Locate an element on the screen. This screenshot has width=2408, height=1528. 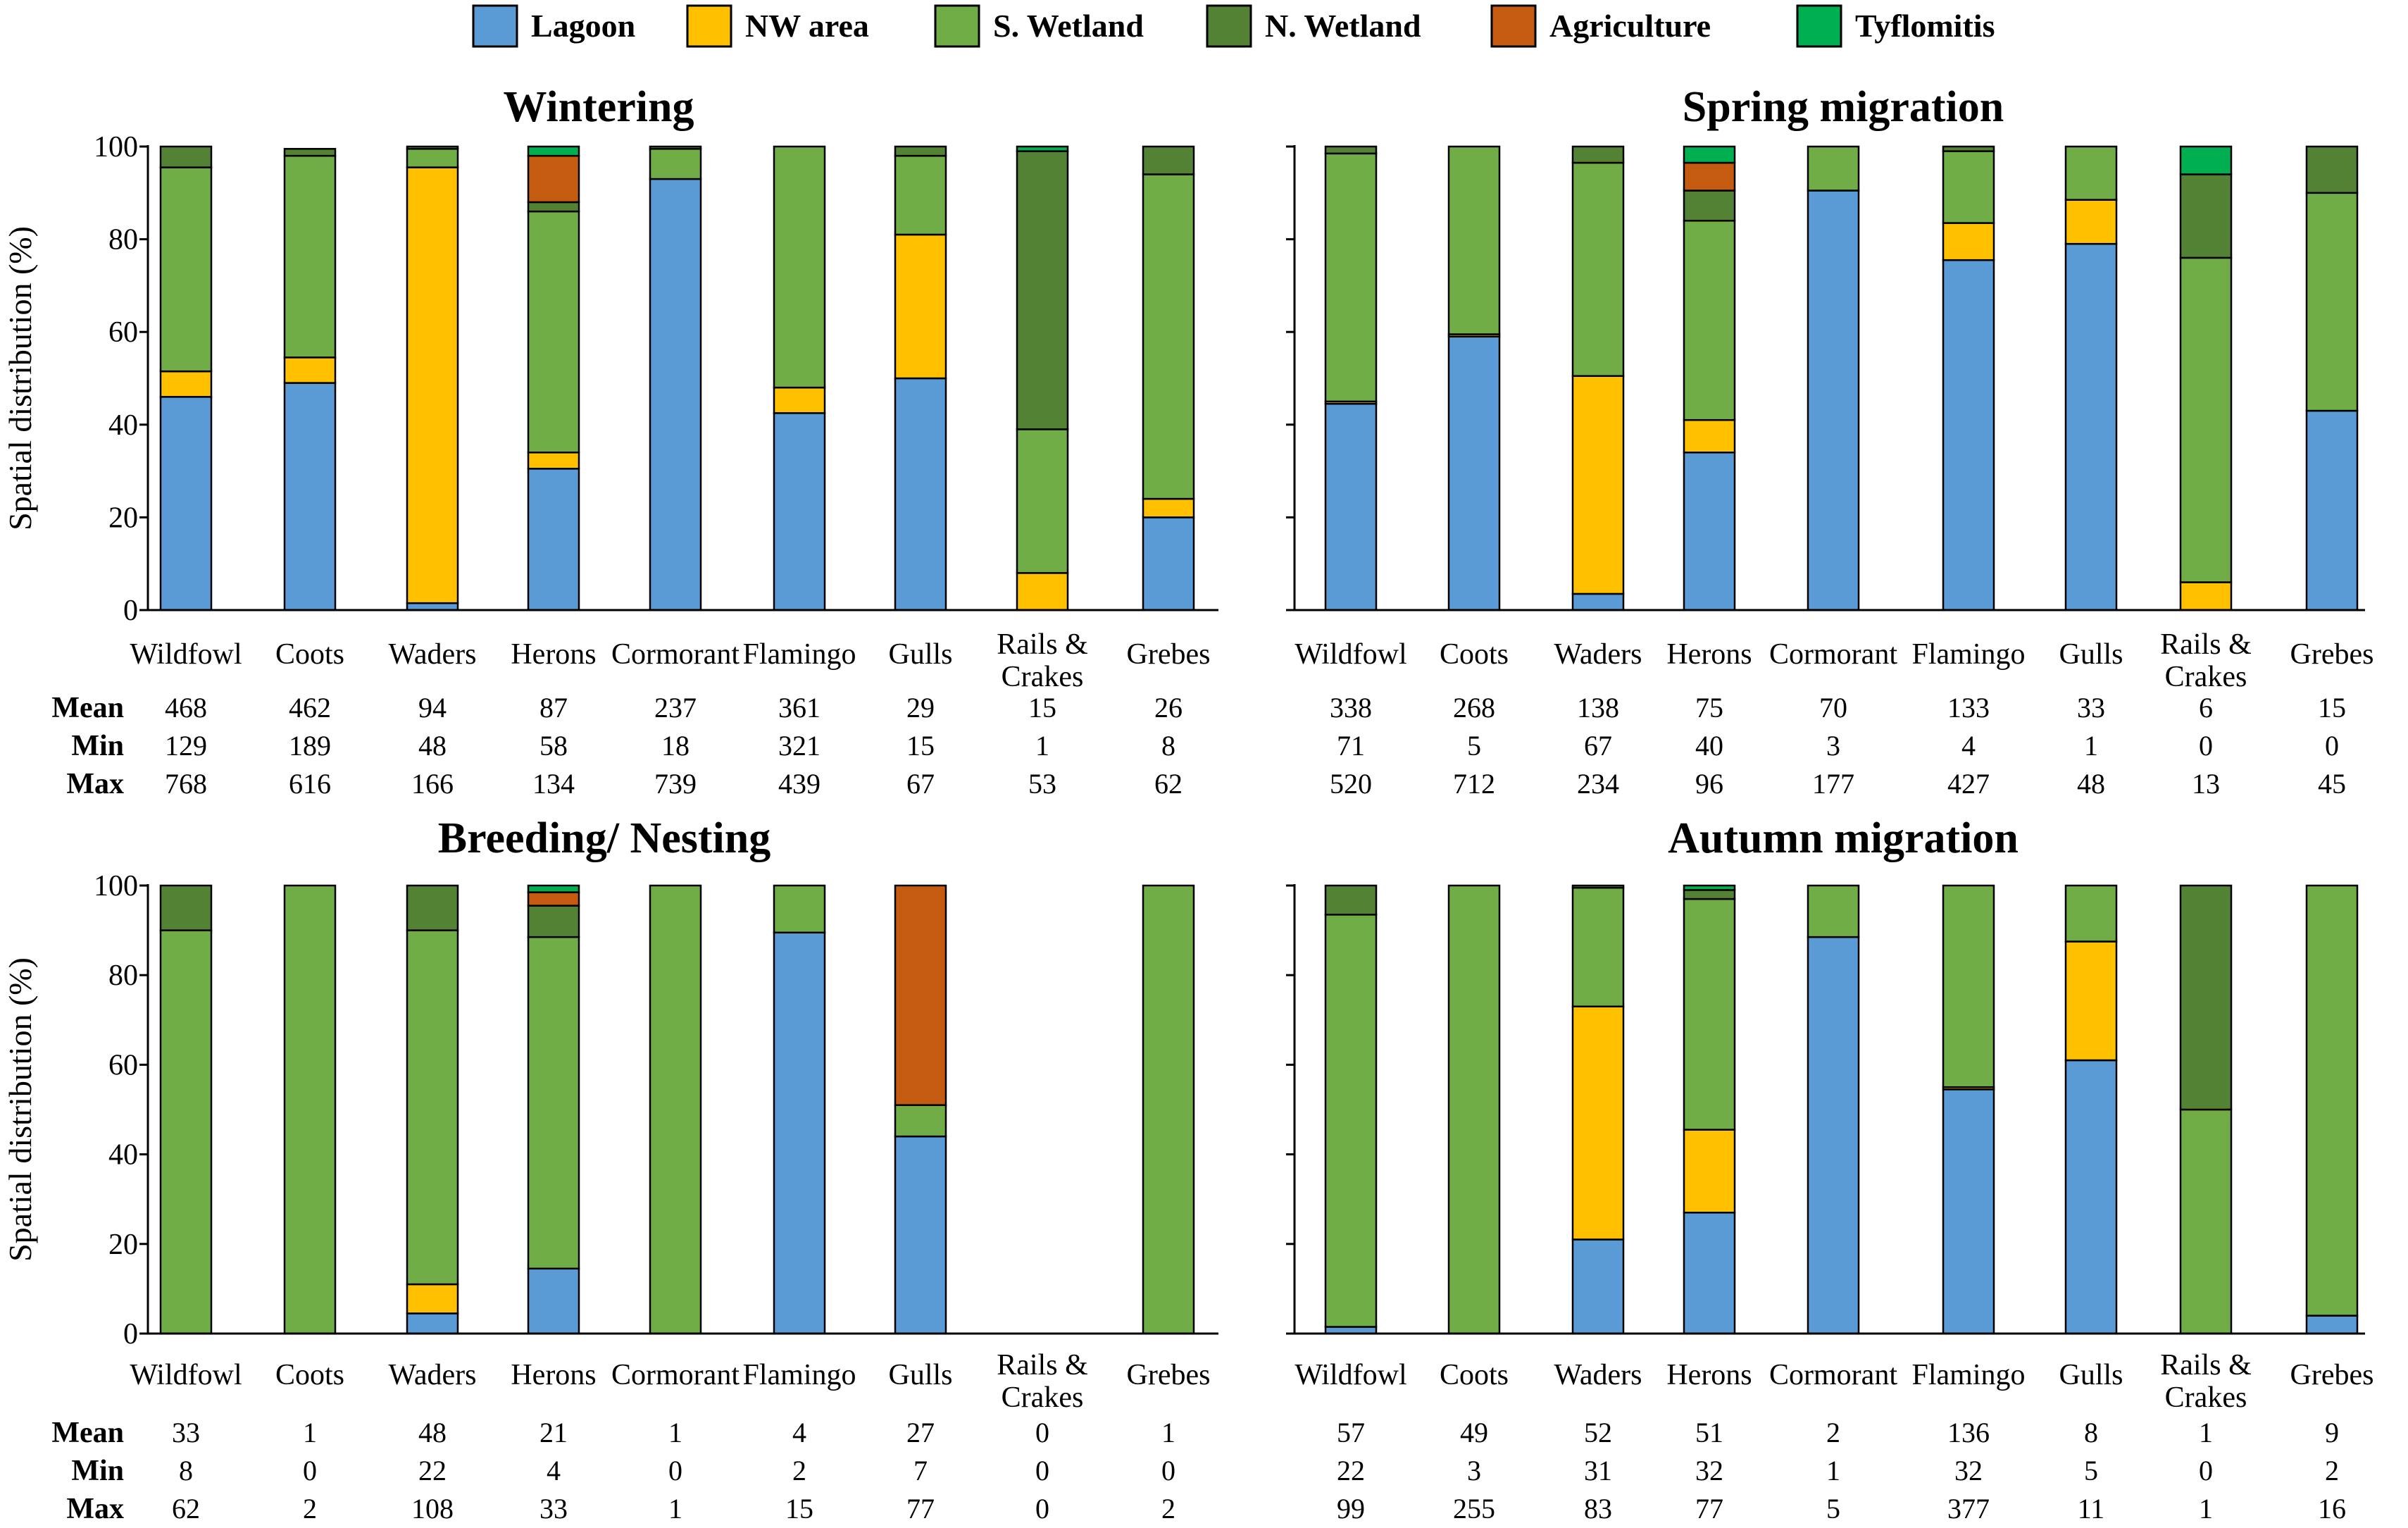
stat-min-value: 22 is located at coordinates (432, 1471).